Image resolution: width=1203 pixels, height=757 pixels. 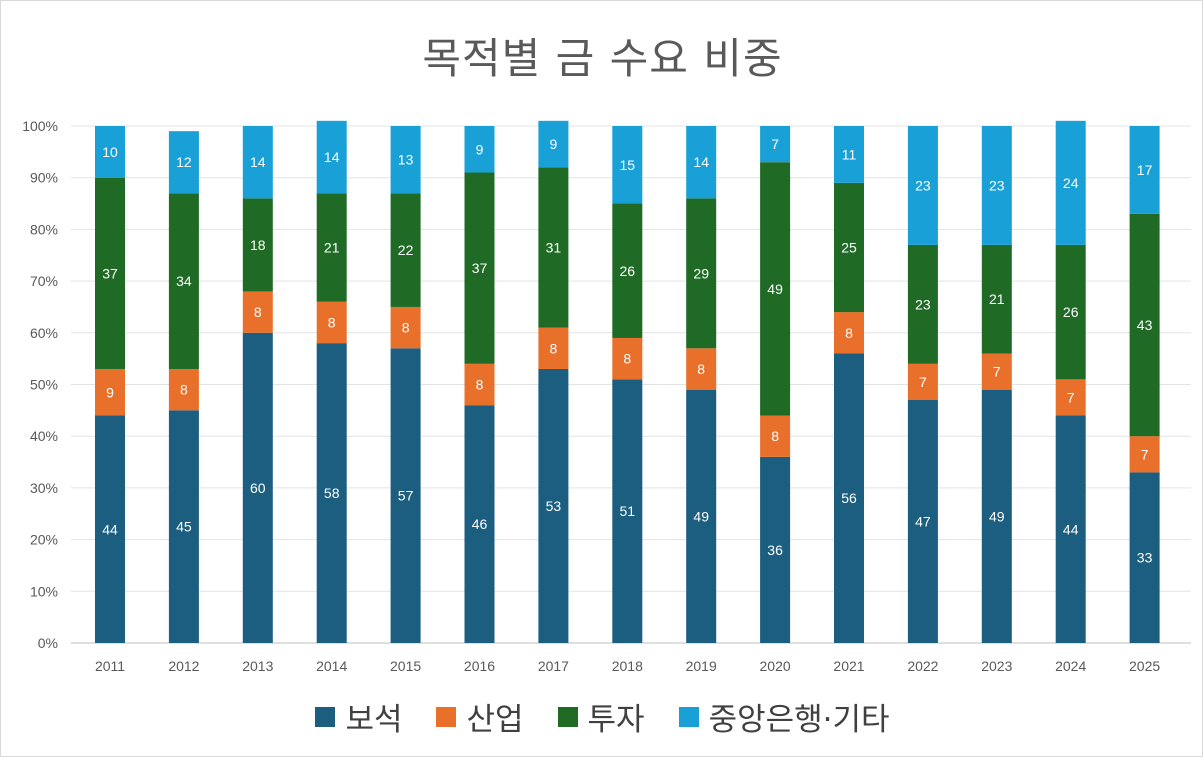 I want to click on data-label: 17, so click(x=1145, y=170).